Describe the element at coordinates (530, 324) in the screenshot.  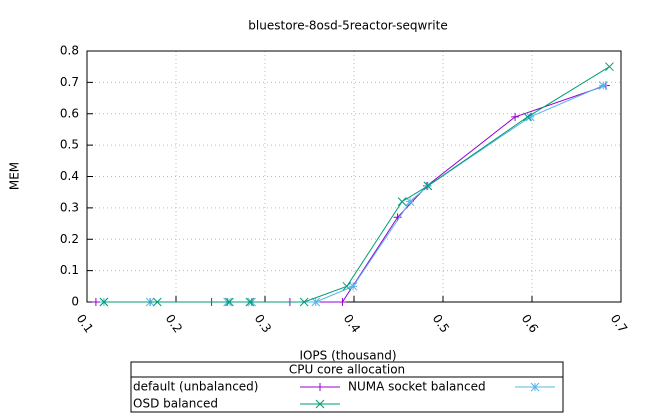
I see `x-tick-label: 0.6` at that location.